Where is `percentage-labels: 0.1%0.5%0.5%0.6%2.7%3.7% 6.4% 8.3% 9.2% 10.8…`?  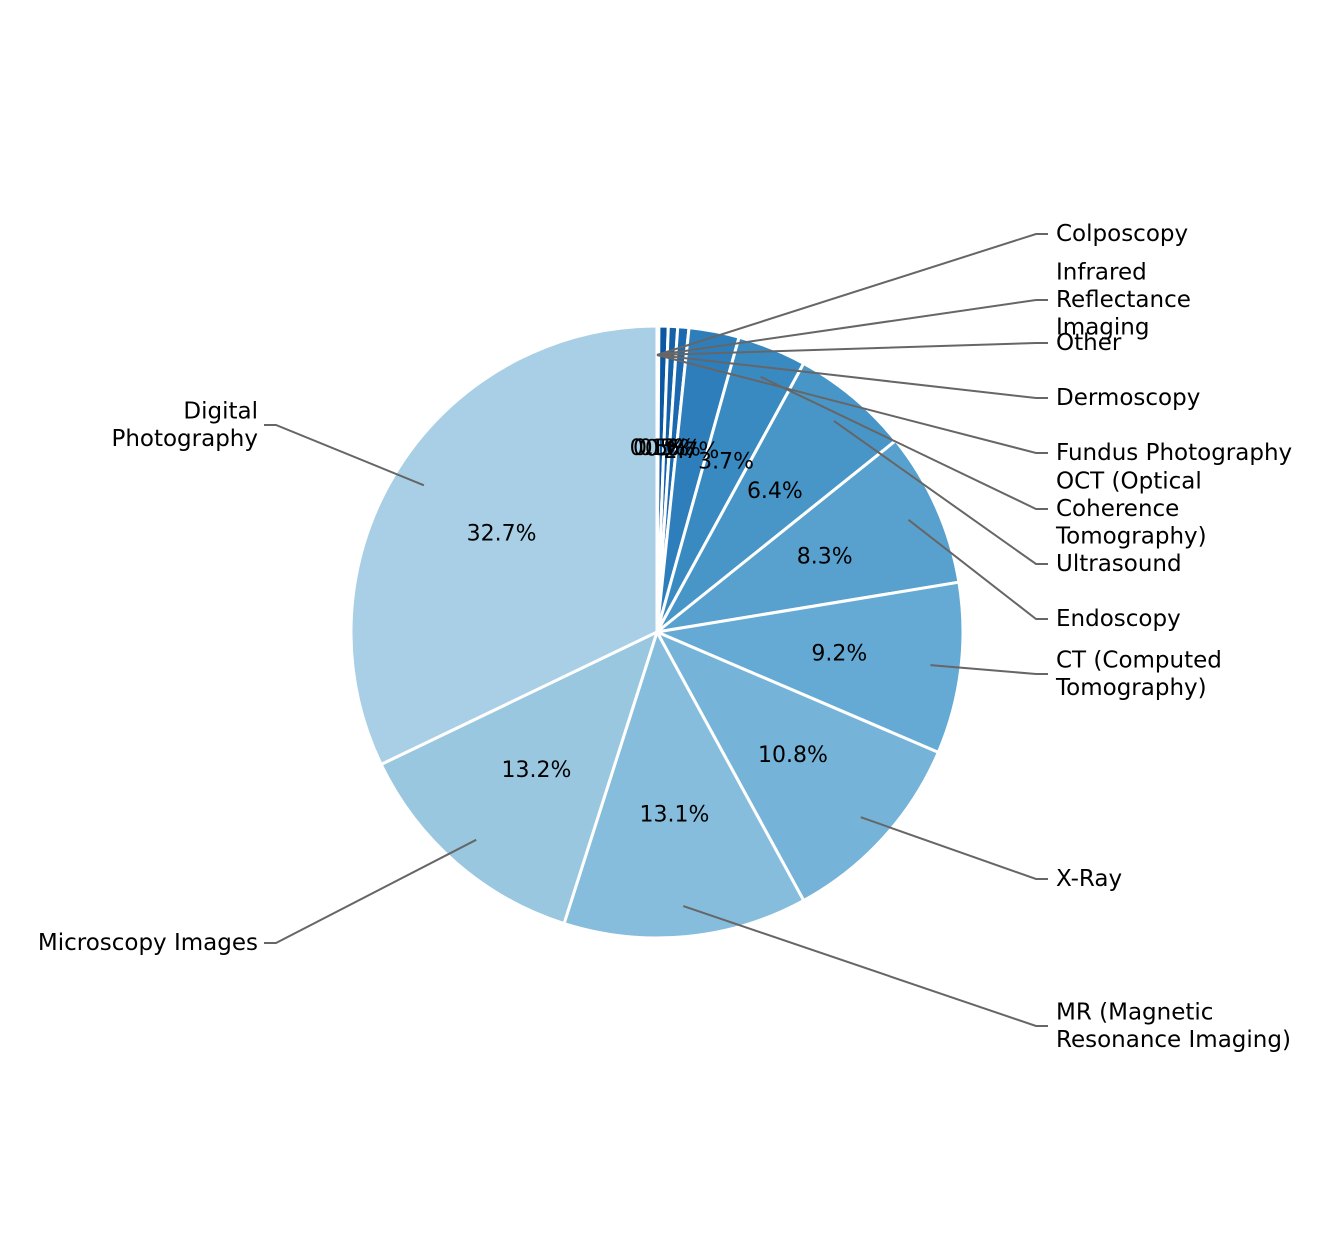 percentage-labels: 0.1%0.5%0.5%0.6%2.7%3.7% 6.4% 8.3% 9.2% 10.8… is located at coordinates (667, 631).